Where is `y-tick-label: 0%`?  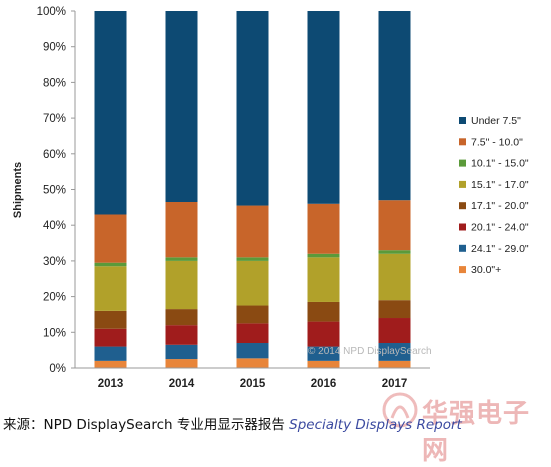 y-tick-label: 0% is located at coordinates (57, 369).